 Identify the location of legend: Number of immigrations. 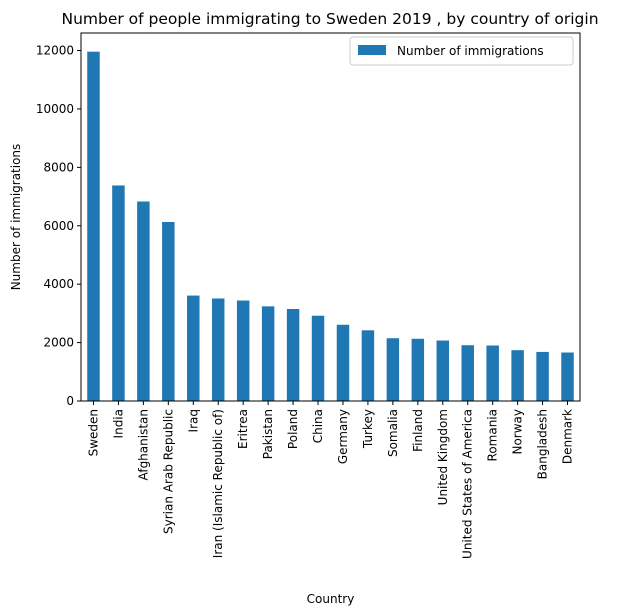
(461, 51).